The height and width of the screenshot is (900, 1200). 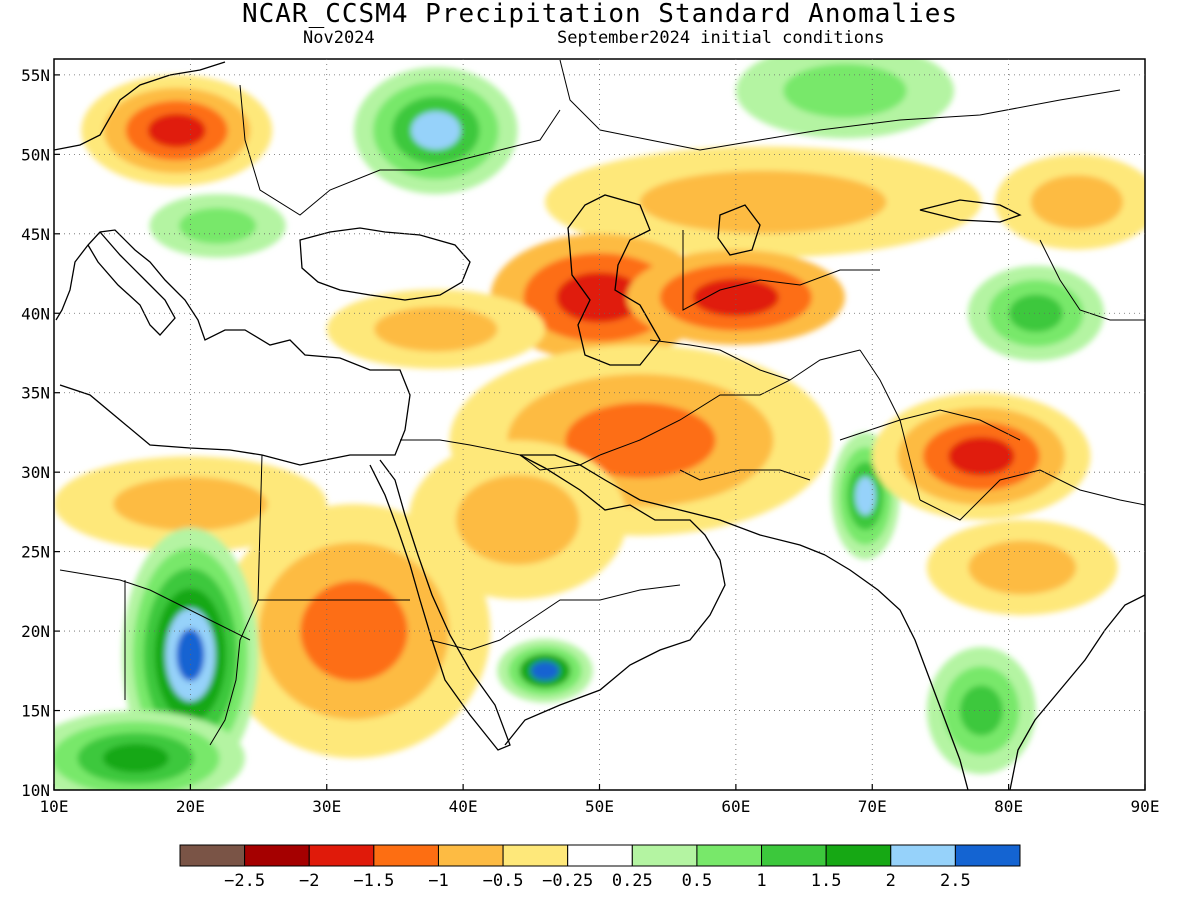 What do you see at coordinates (615, 600) in the screenshot?
I see `persian-gulf-coast` at bounding box center [615, 600].